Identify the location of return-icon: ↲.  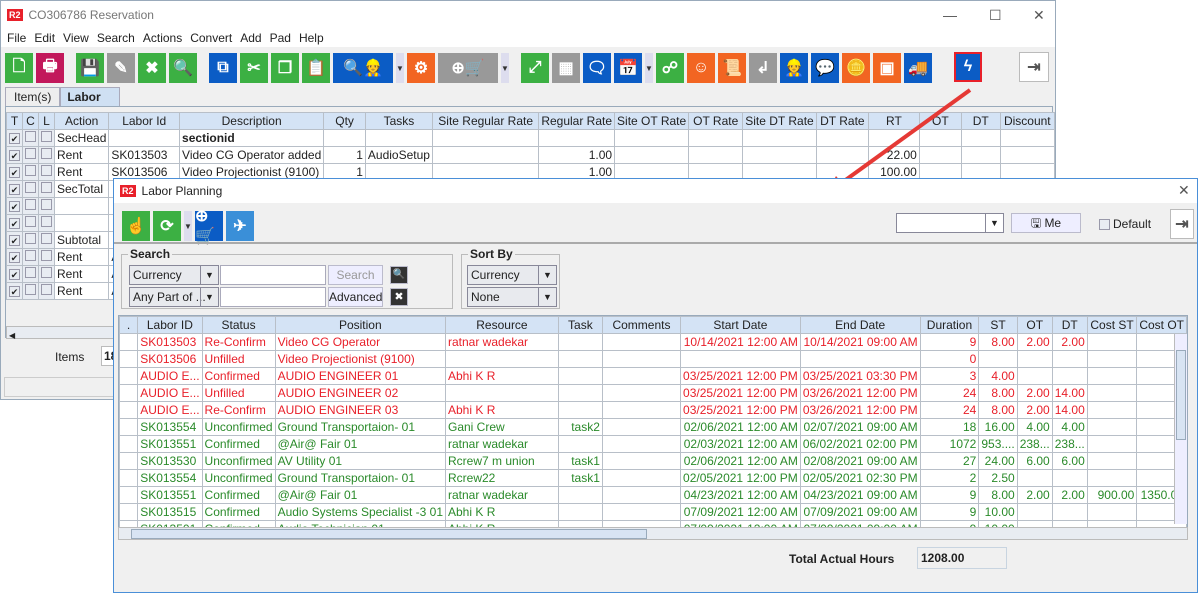
(763, 68).